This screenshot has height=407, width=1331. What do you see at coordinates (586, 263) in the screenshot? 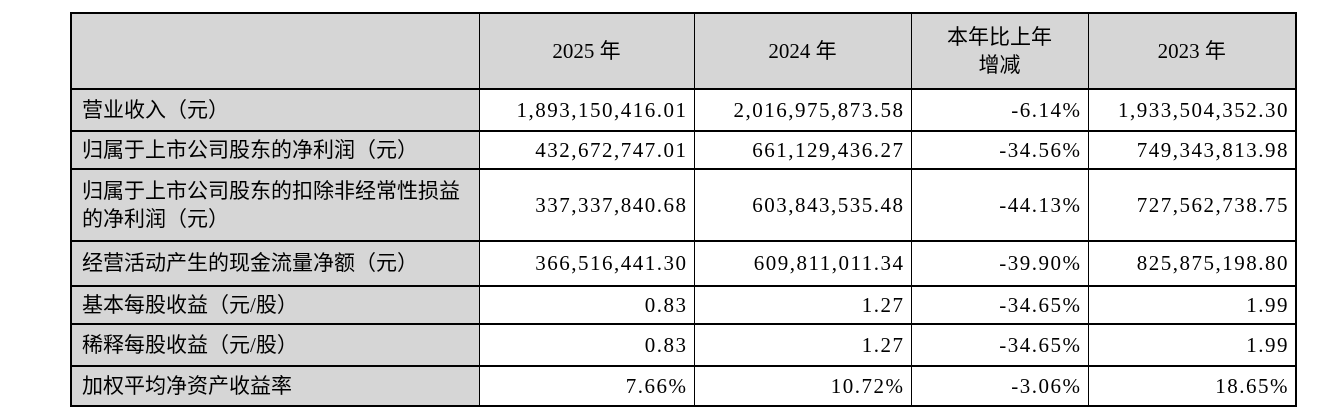
I see `cell-2025: 366,516,441.30` at bounding box center [586, 263].